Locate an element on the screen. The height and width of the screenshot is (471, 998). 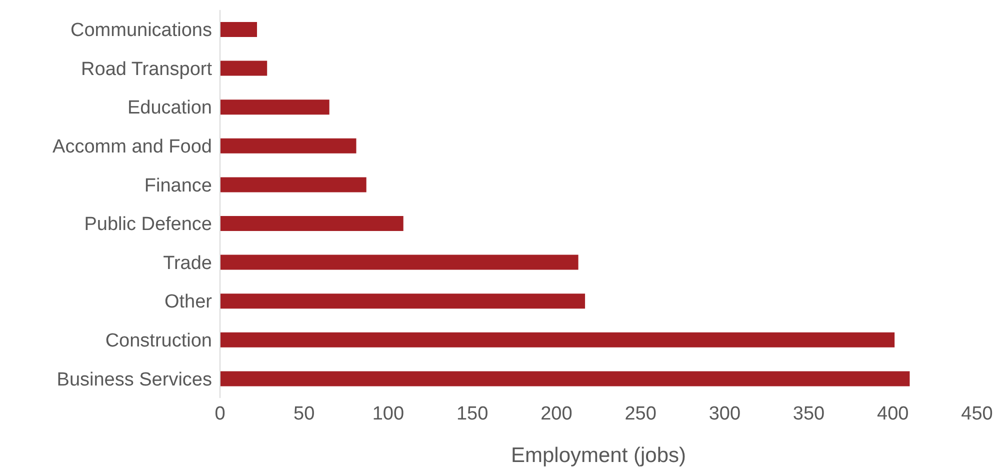
x-tick-label: 300 is located at coordinates (724, 413).